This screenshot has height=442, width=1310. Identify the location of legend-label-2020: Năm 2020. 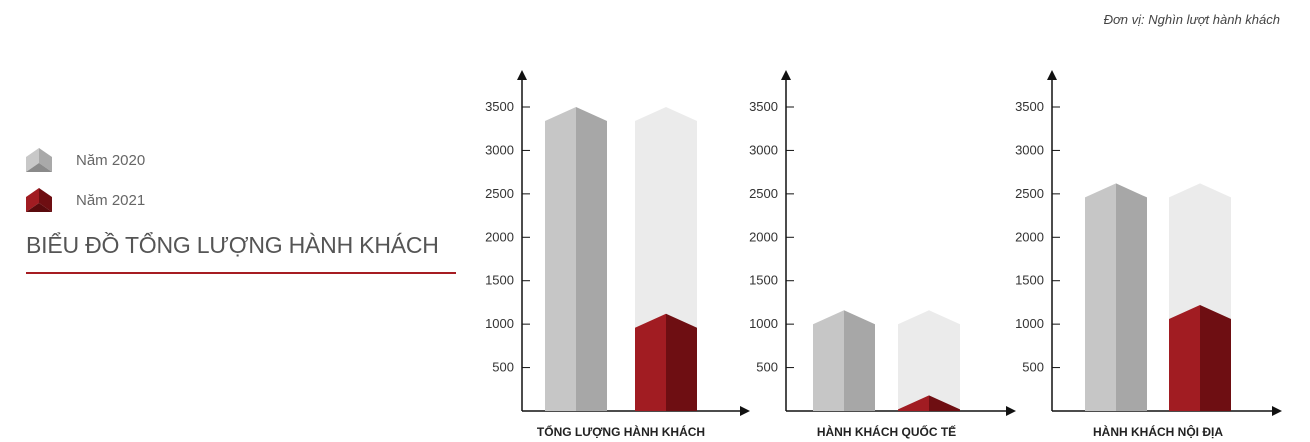
(111, 160).